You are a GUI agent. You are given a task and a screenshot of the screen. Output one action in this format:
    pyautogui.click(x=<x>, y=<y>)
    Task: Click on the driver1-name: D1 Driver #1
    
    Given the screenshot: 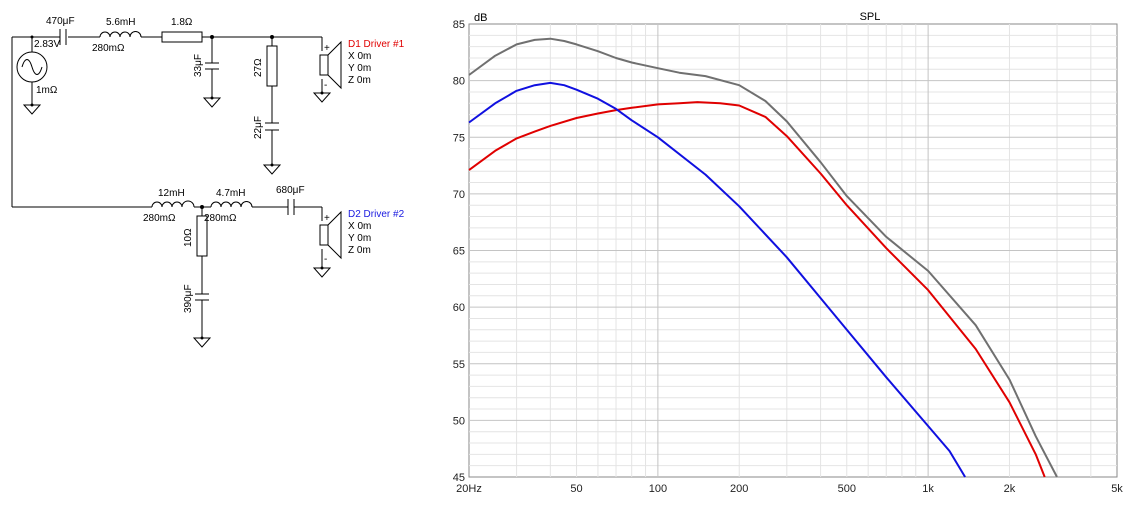 What is the action you would take?
    pyautogui.click(x=376, y=44)
    